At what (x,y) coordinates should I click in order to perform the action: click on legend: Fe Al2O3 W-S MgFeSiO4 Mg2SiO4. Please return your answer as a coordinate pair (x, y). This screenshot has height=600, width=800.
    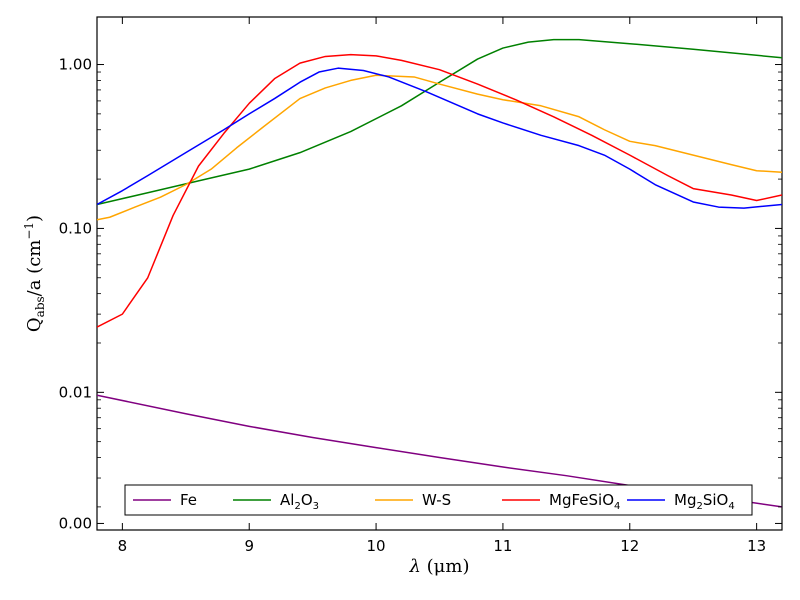
    Looking at the image, I should click on (438, 500).